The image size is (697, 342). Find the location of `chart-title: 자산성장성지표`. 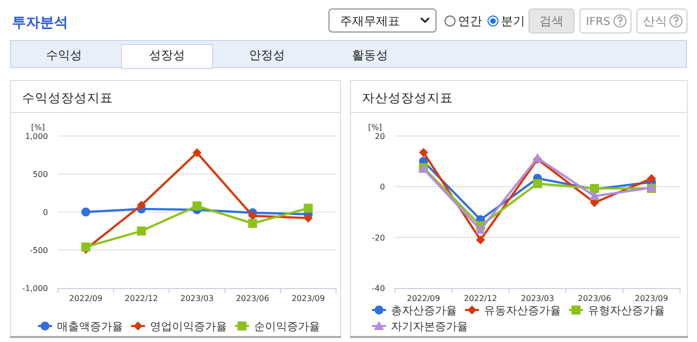

chart-title: 자산성장성지표 is located at coordinates (407, 97).